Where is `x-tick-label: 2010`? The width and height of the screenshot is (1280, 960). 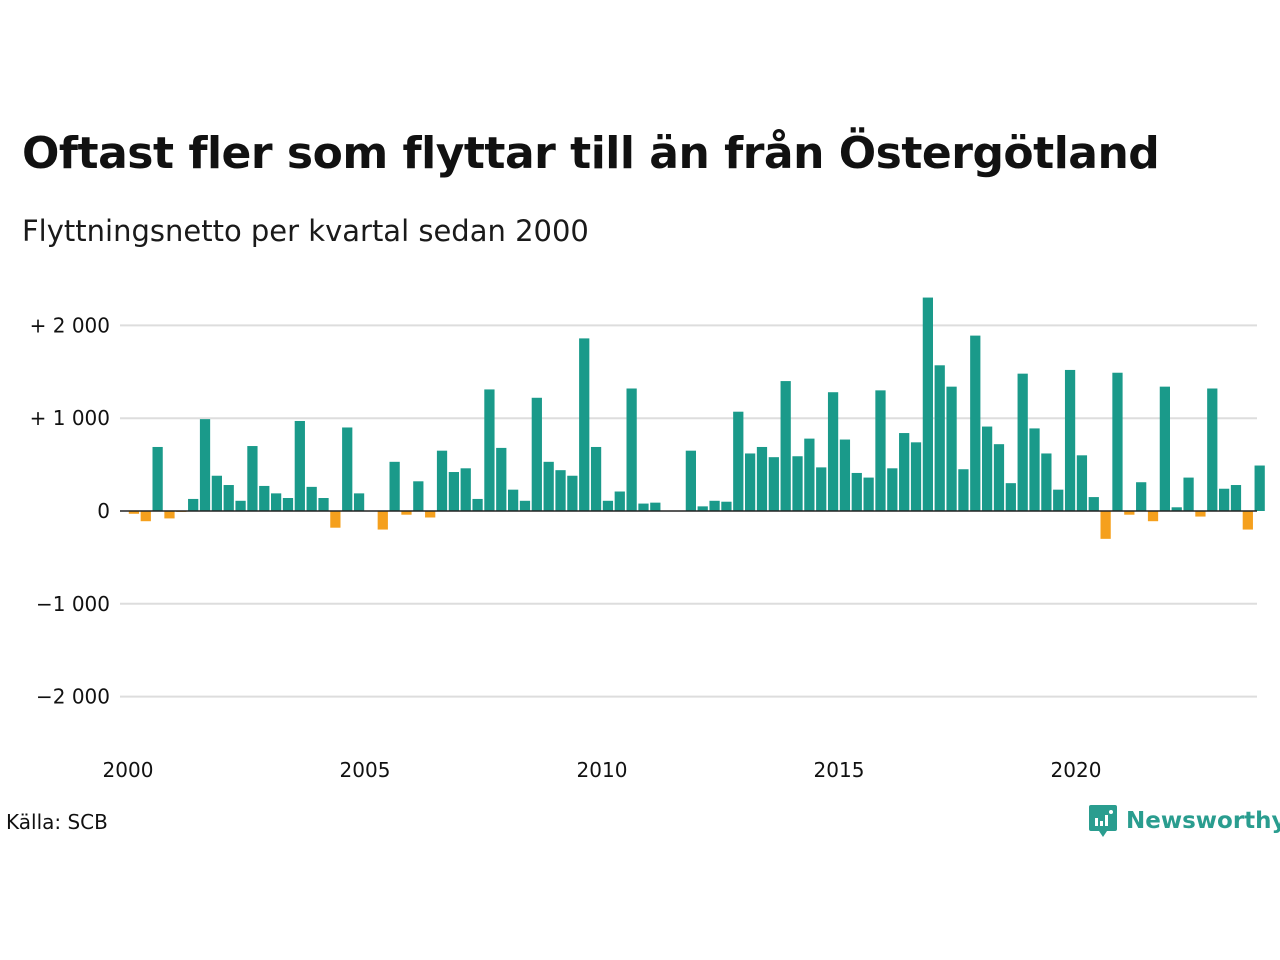 x-tick-label: 2010 is located at coordinates (602, 770).